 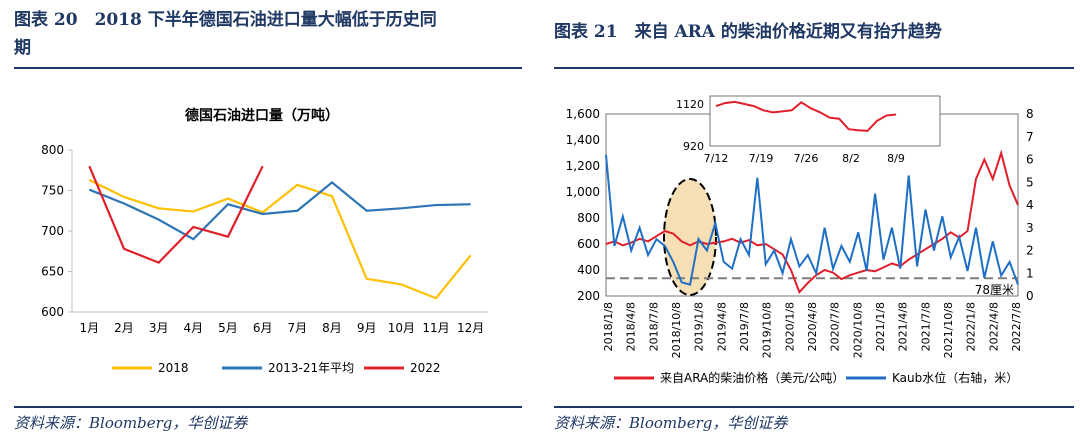 What do you see at coordinates (1030, 114) in the screenshot?
I see `right-y-tick-label: 8` at bounding box center [1030, 114].